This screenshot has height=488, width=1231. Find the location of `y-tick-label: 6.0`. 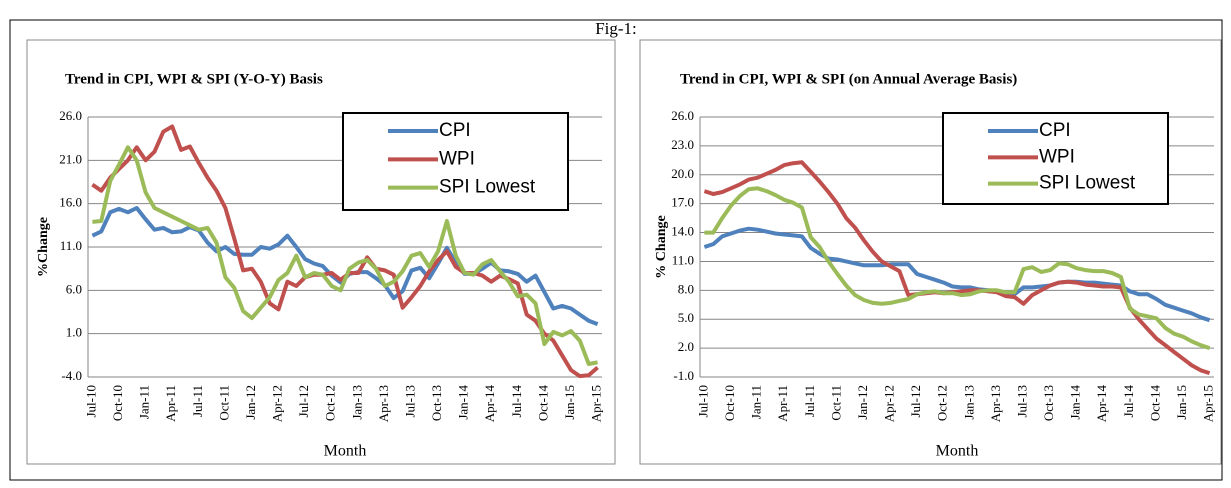

y-tick-label: 6.0 is located at coordinates (74, 288).